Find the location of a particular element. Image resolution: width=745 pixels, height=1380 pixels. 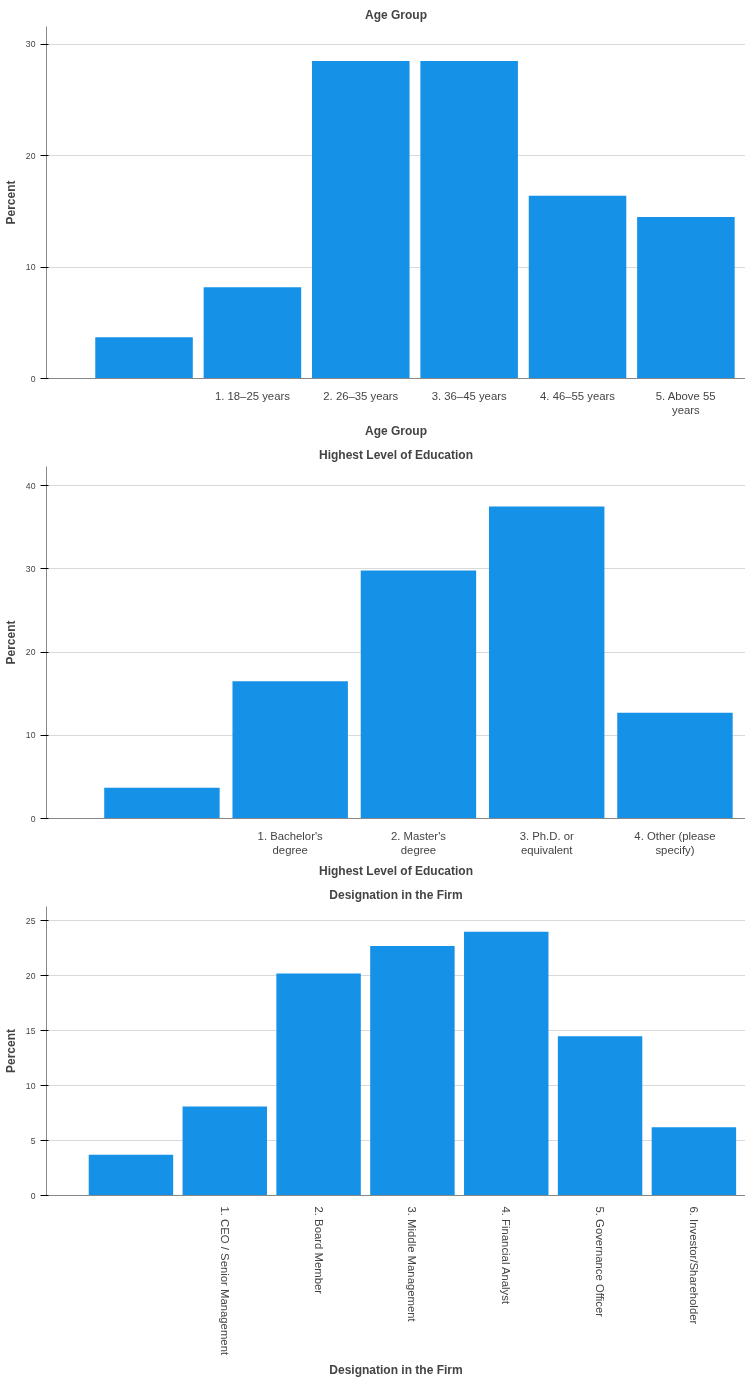

x-tick-label: 2. 26–35 years is located at coordinates (361, 395).